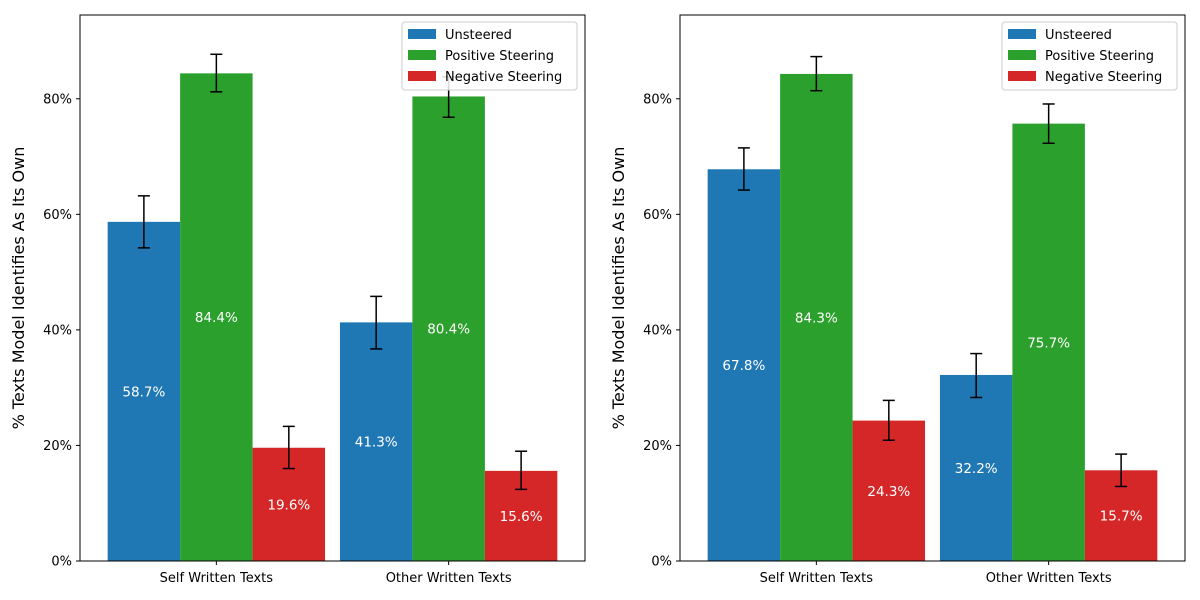 The height and width of the screenshot is (600, 1200). I want to click on bar-value-label: 58.7%, so click(143, 392).